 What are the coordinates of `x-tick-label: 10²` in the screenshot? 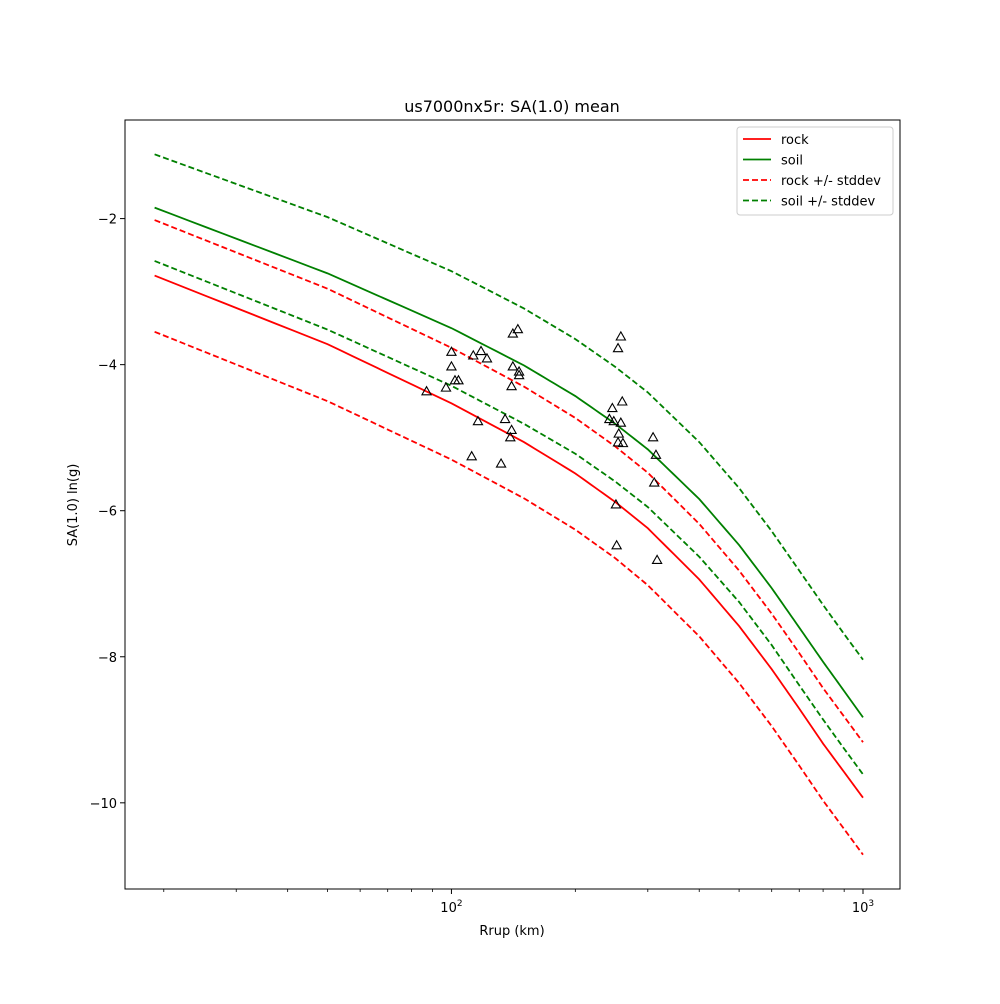 It's located at (451, 907).